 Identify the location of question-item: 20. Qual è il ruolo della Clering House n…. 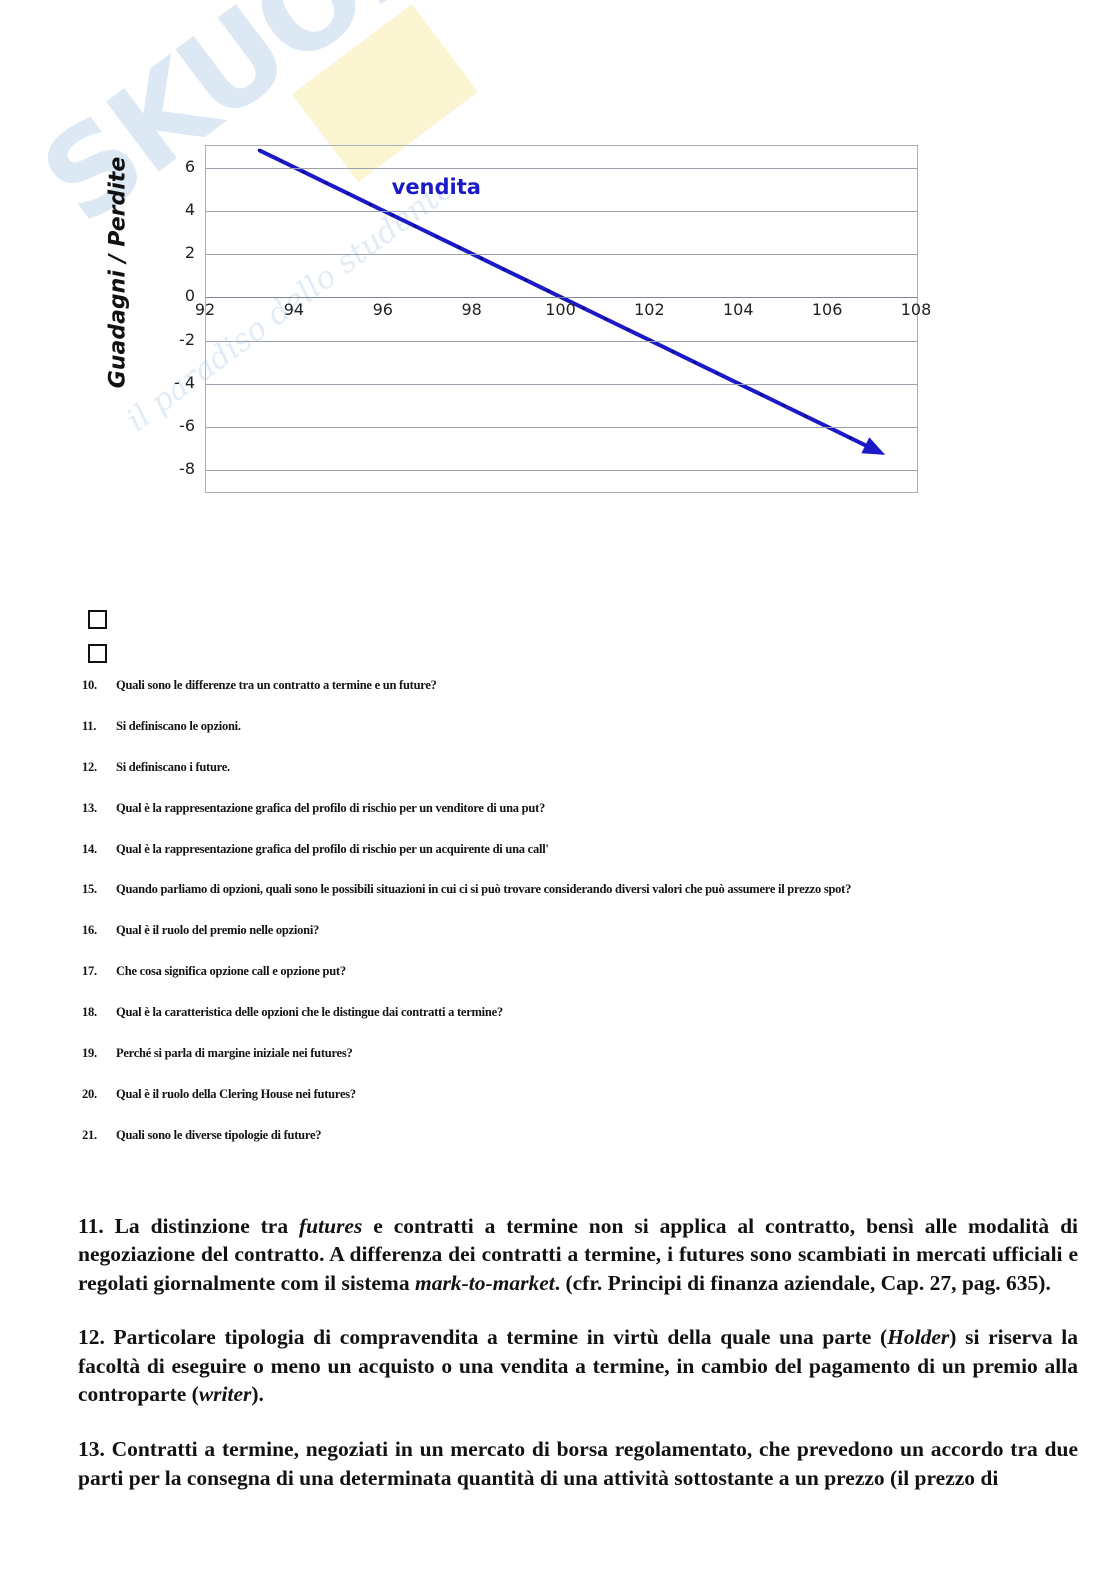
(562, 1094).